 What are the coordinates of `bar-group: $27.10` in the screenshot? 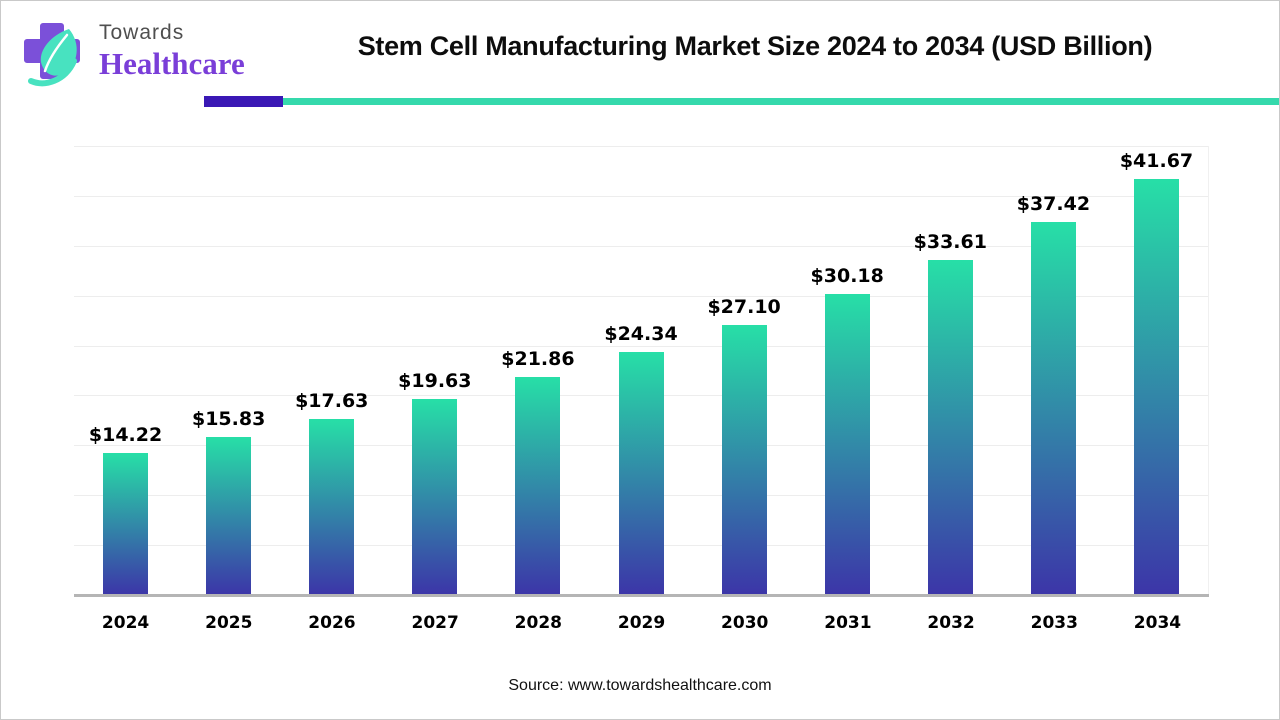 It's located at (744, 370).